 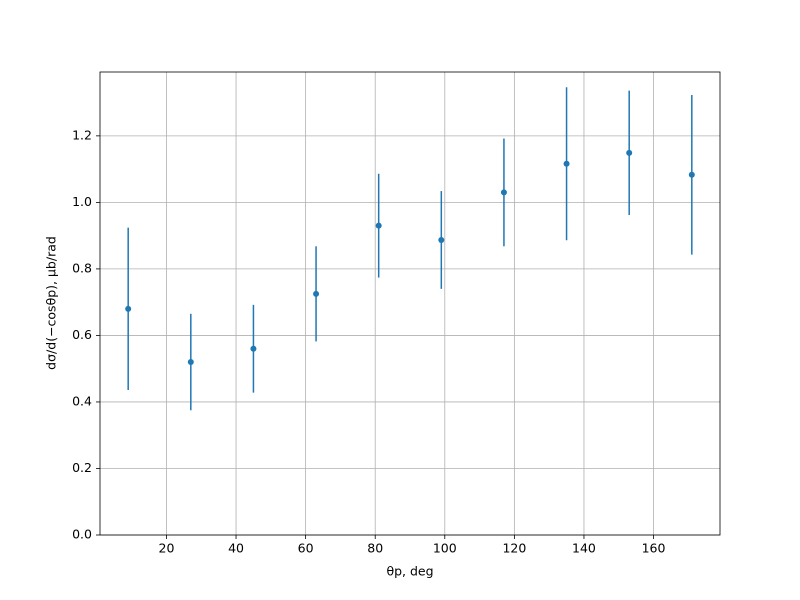 What do you see at coordinates (409, 571) in the screenshot?
I see `x-axis-label: θp, deg` at bounding box center [409, 571].